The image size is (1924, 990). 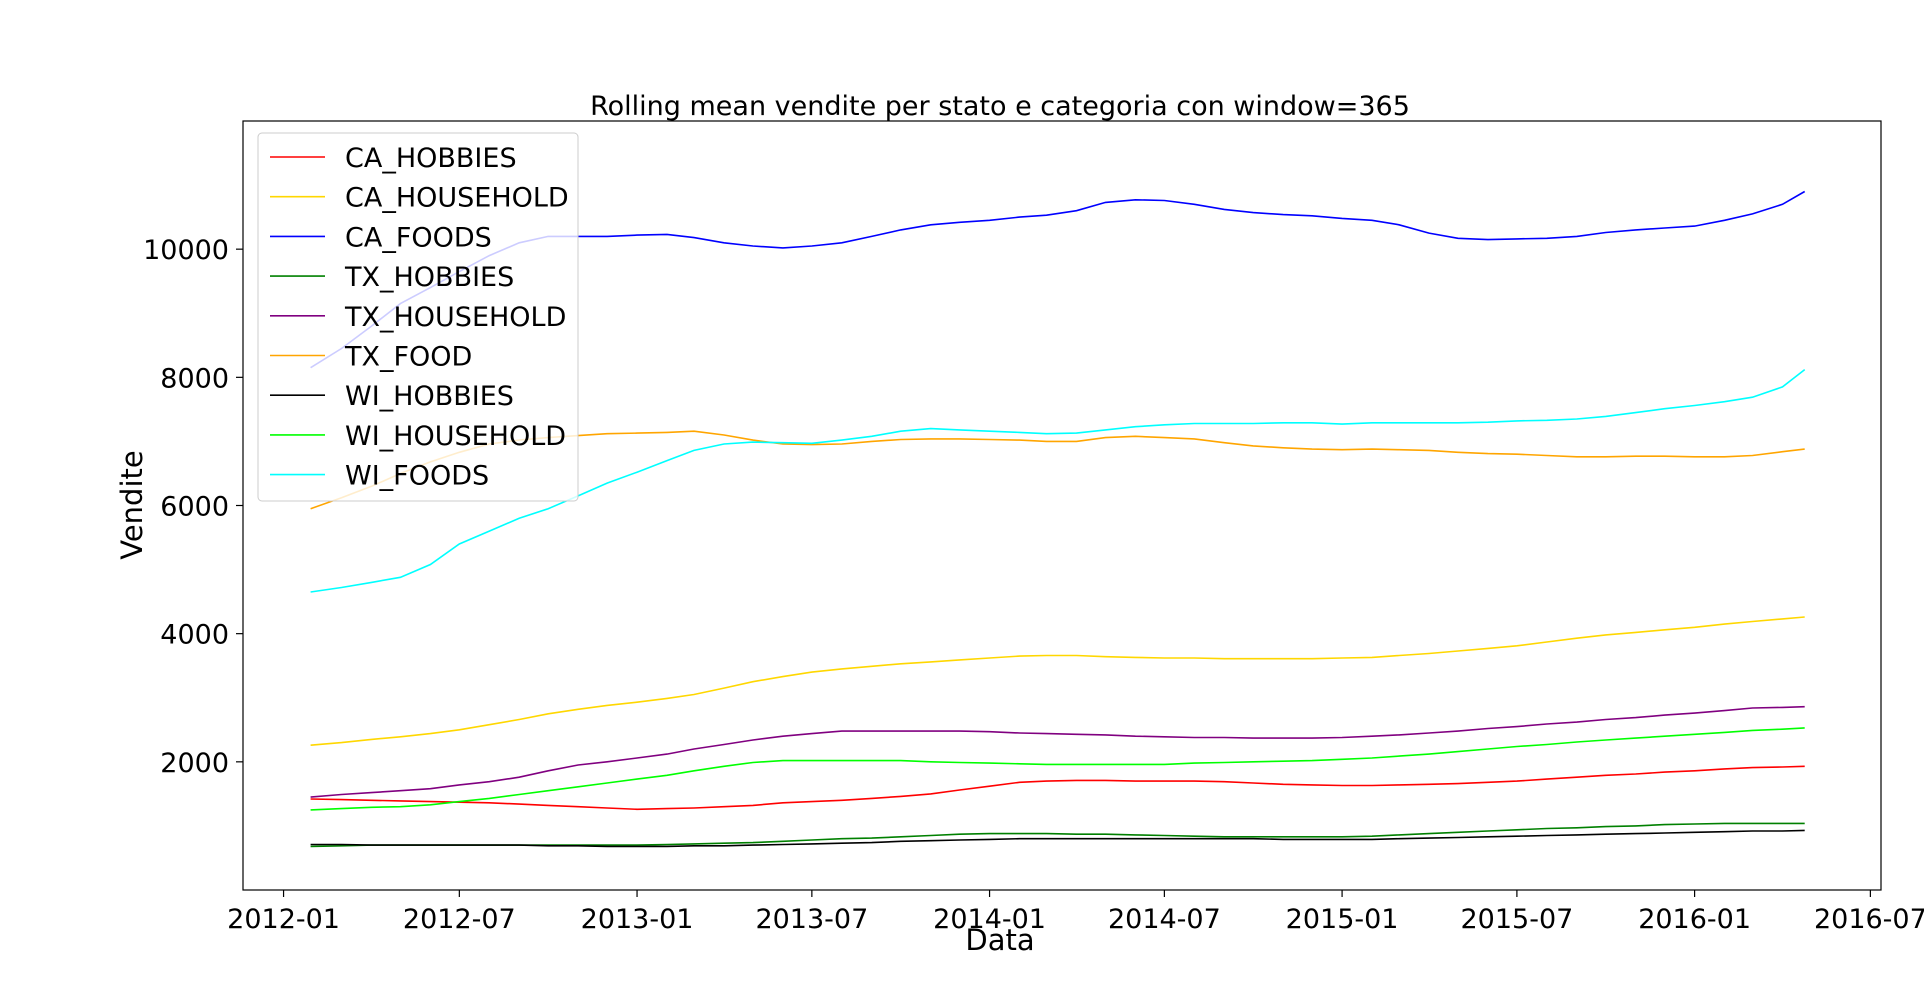 I want to click on y-tick-label: 4000, so click(x=194, y=635).